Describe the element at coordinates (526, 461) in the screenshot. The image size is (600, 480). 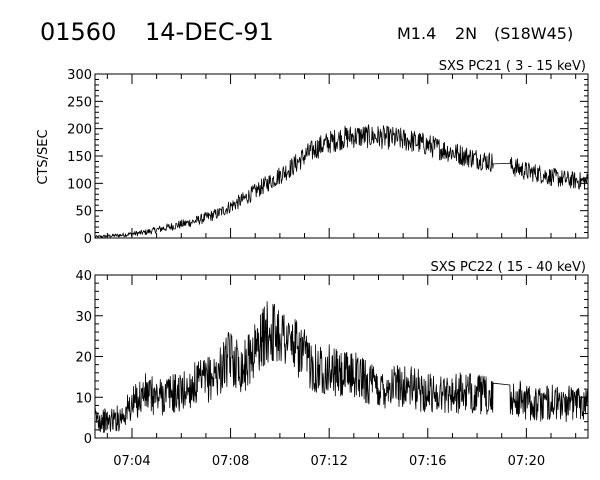
I see `x-tick-label: 07:20` at that location.